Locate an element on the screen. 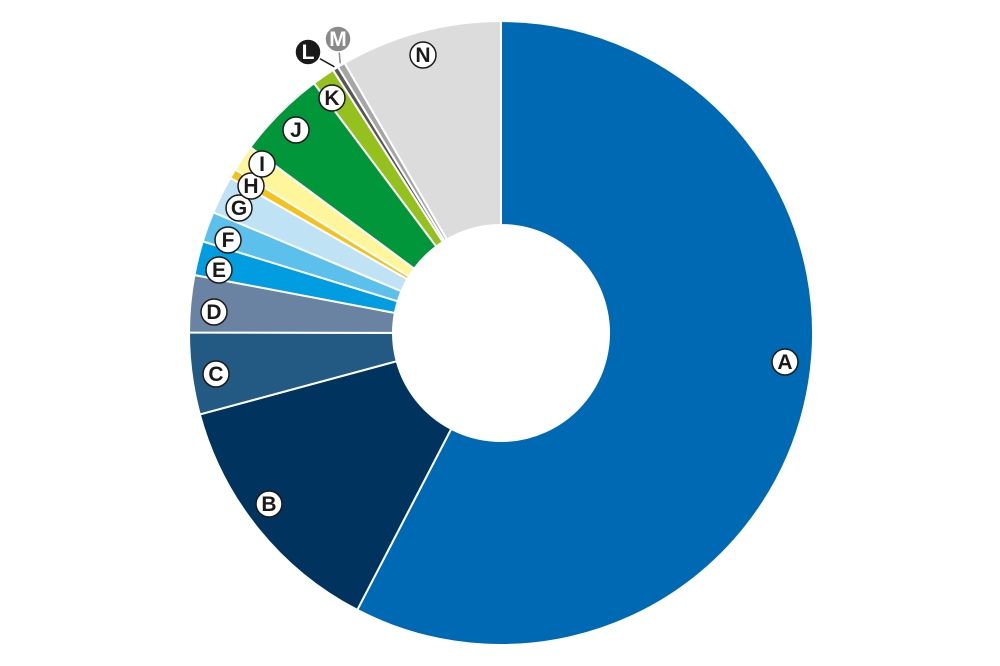  slice-label-text-h: H is located at coordinates (250, 186).